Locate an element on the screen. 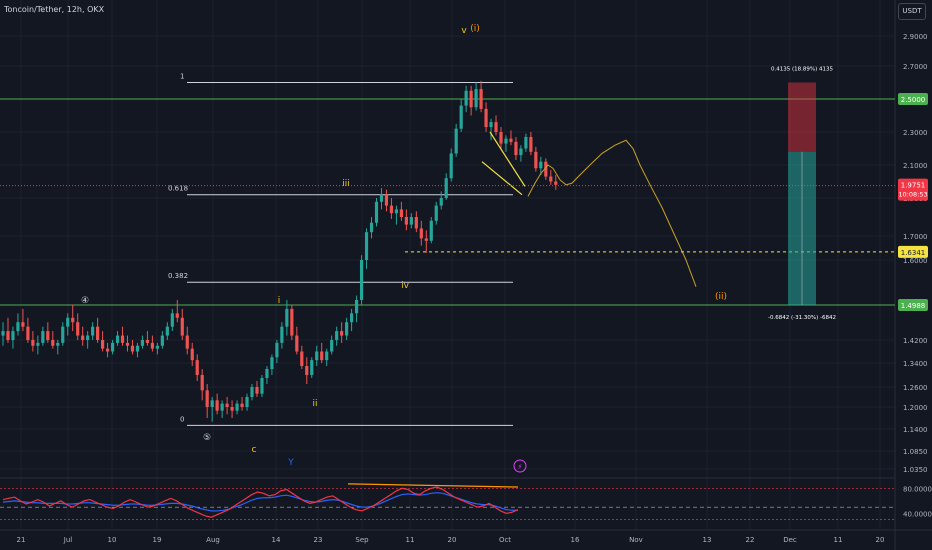  price-label-tag is located at coordinates (913, 251).